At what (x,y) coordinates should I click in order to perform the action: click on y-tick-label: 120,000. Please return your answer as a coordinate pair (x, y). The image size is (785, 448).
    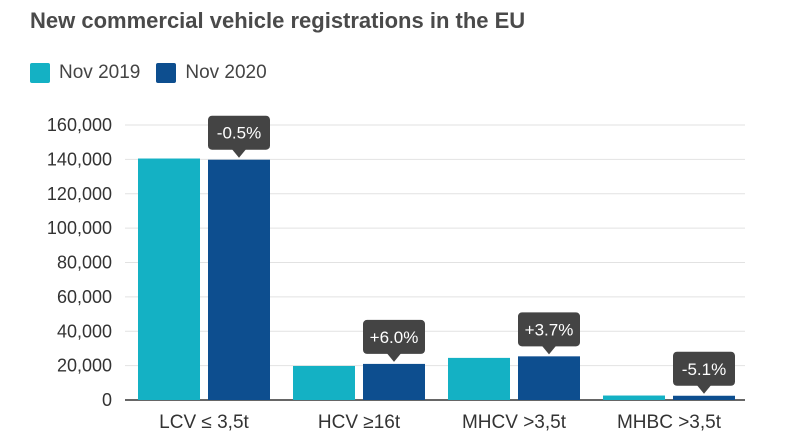
    Looking at the image, I should click on (79, 194).